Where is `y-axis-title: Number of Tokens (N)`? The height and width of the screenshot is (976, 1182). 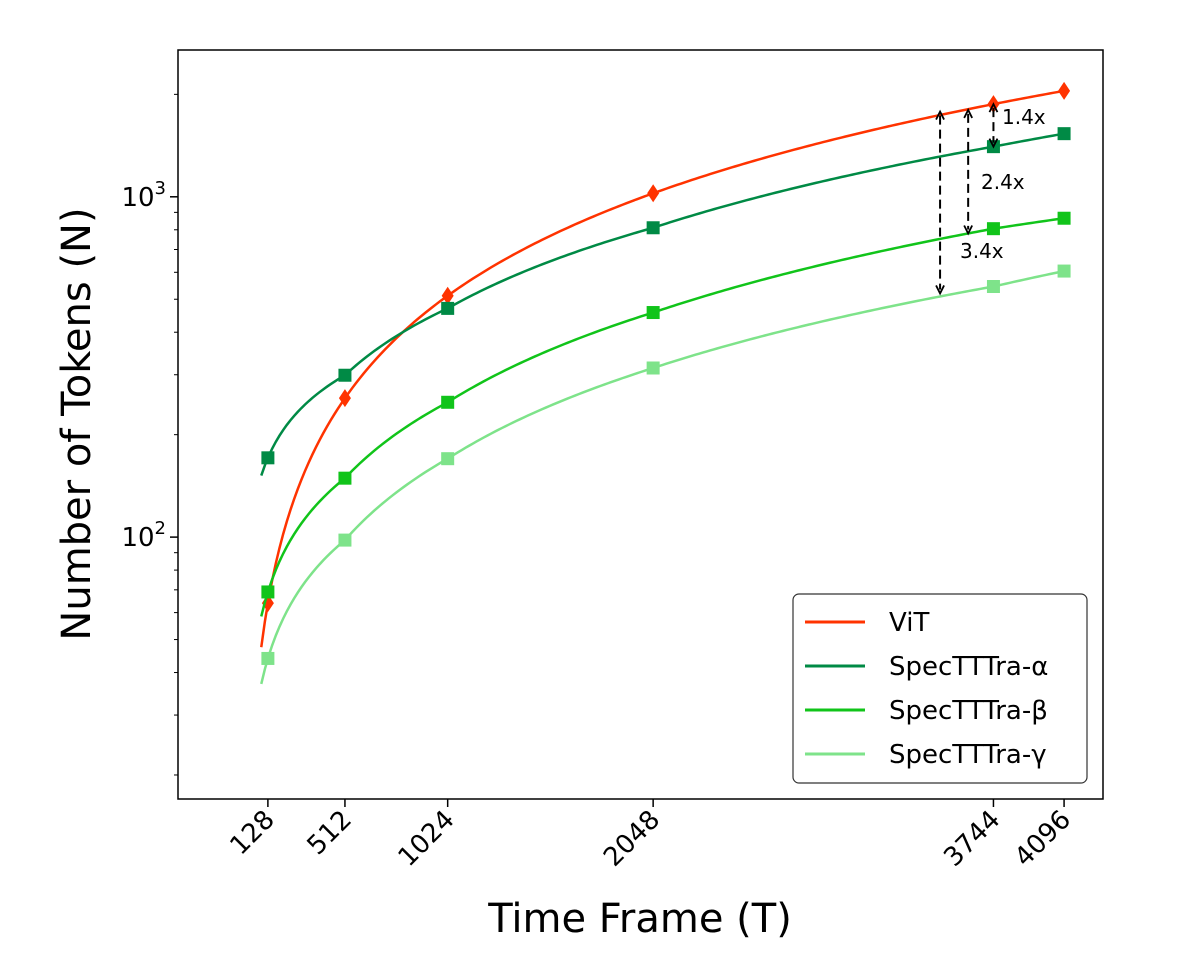 y-axis-title: Number of Tokens (N) is located at coordinates (77, 423).